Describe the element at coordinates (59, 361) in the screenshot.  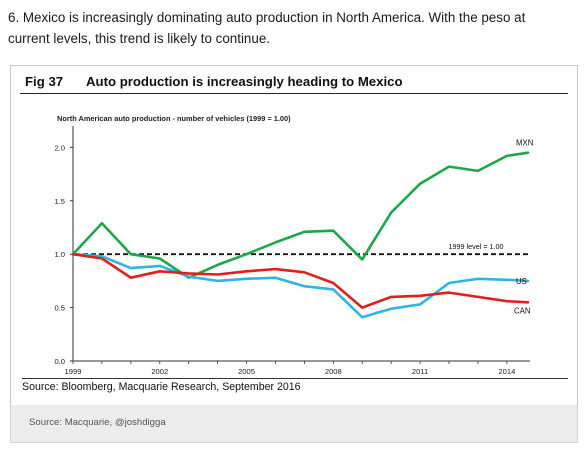
I see `y-tick-label: 0.0` at that location.